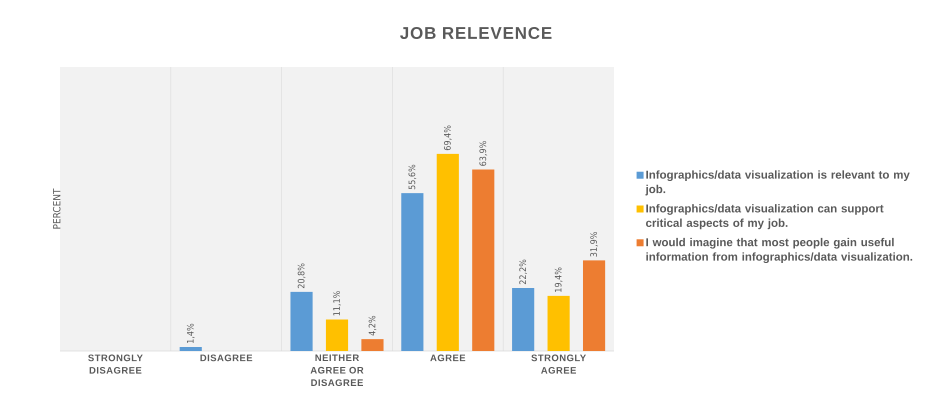  Describe the element at coordinates (56, 208) in the screenshot. I see `y-axis-title: PERCENT` at that location.